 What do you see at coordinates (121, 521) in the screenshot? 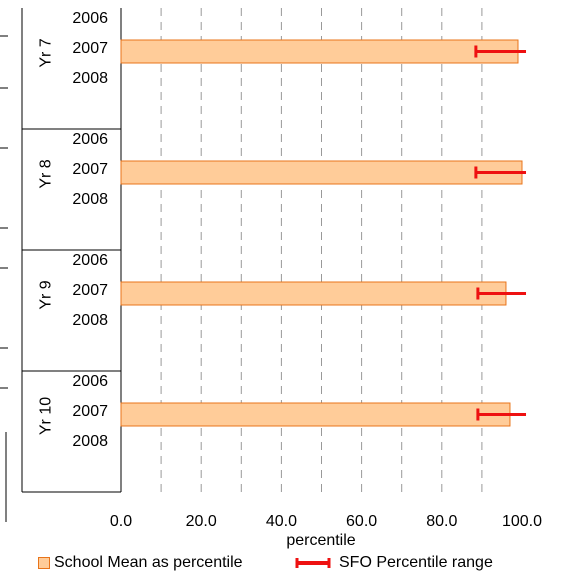
I see `x-tick-label: 0.0` at bounding box center [121, 521].